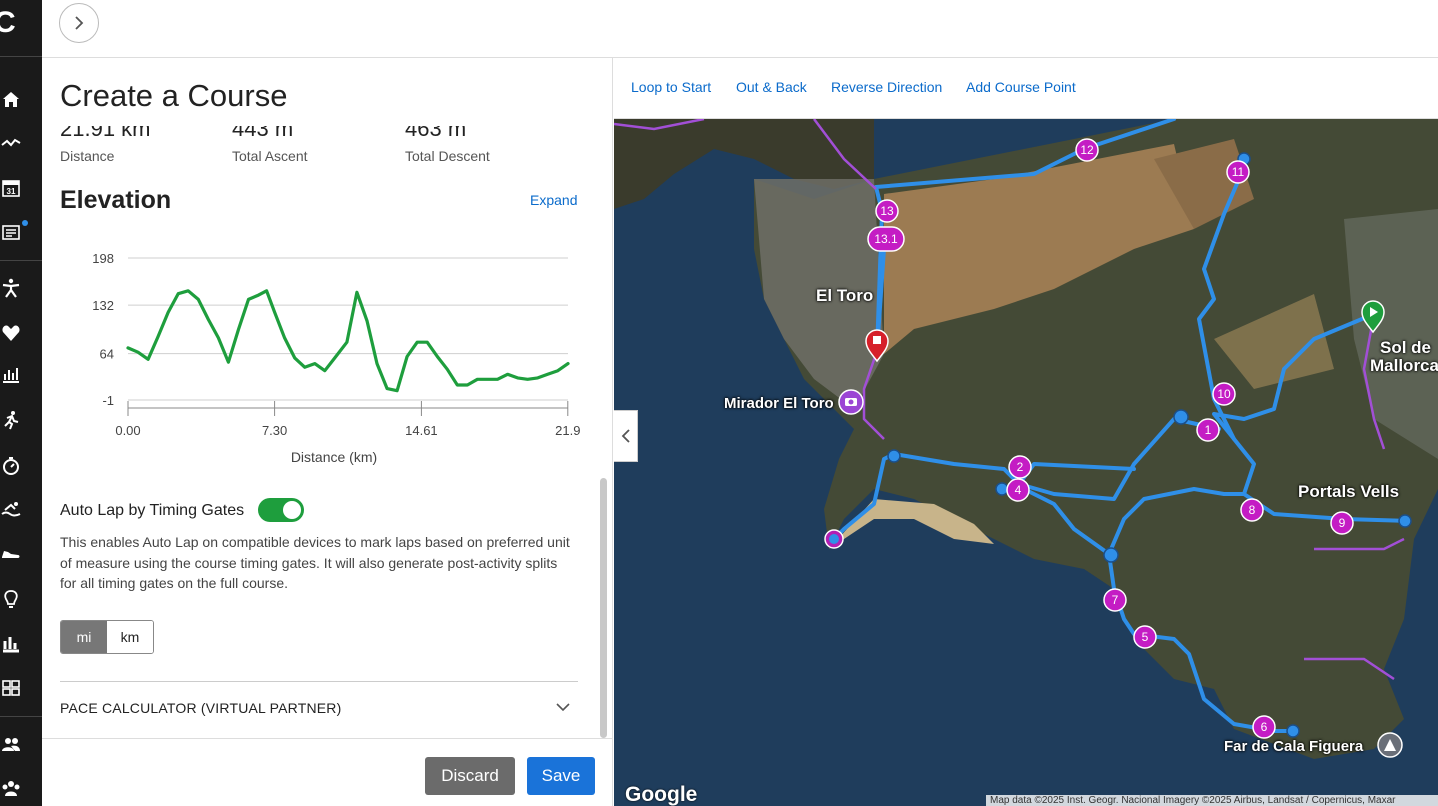 This screenshot has height=806, width=1438. What do you see at coordinates (11, 333) in the screenshot?
I see `health-icon` at bounding box center [11, 333].